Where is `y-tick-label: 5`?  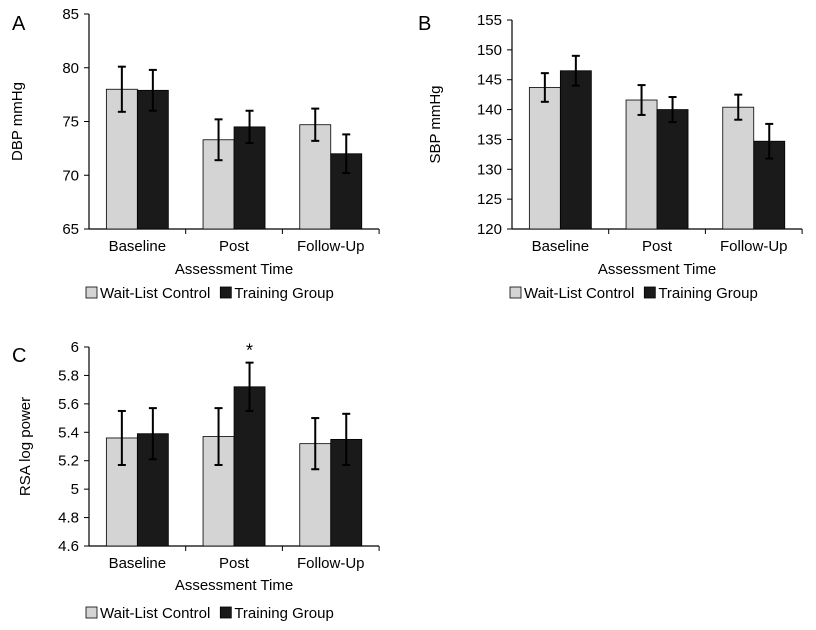
y-tick-label: 5 is located at coordinates (75, 489).